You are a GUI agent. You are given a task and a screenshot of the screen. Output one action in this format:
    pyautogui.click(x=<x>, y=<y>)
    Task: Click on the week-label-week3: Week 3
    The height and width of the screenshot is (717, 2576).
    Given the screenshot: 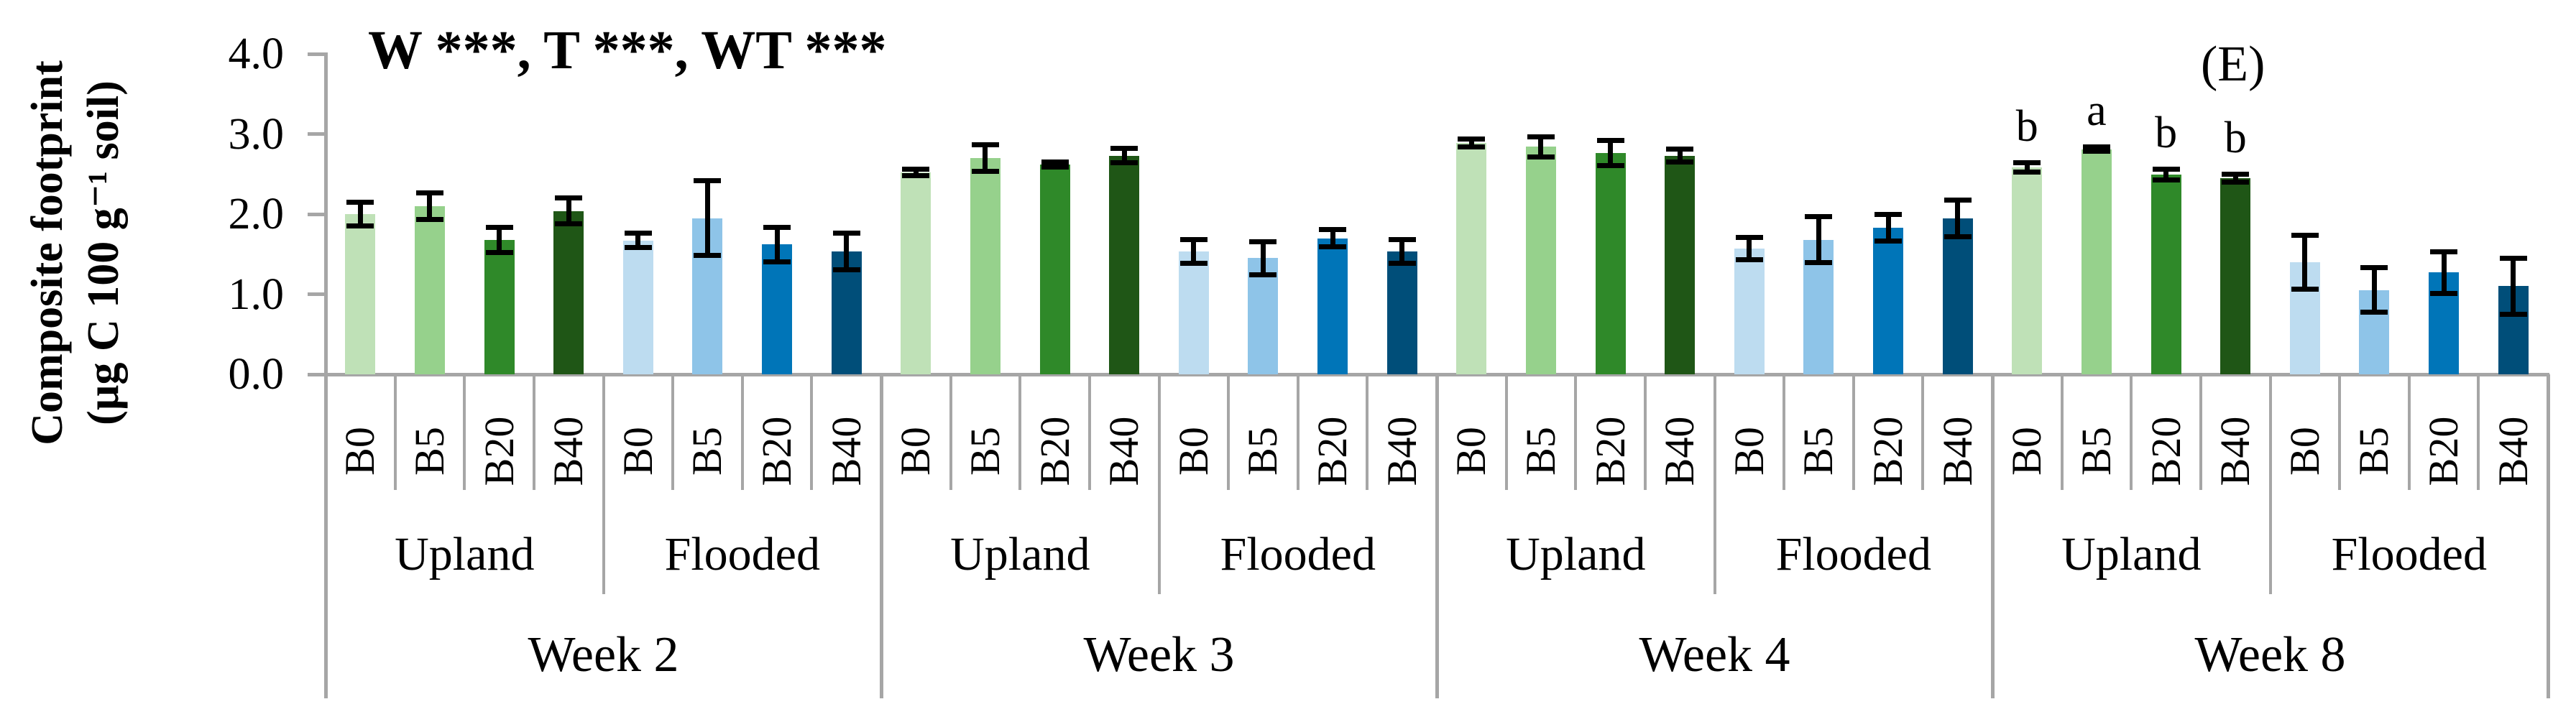 What is the action you would take?
    pyautogui.click(x=1159, y=655)
    